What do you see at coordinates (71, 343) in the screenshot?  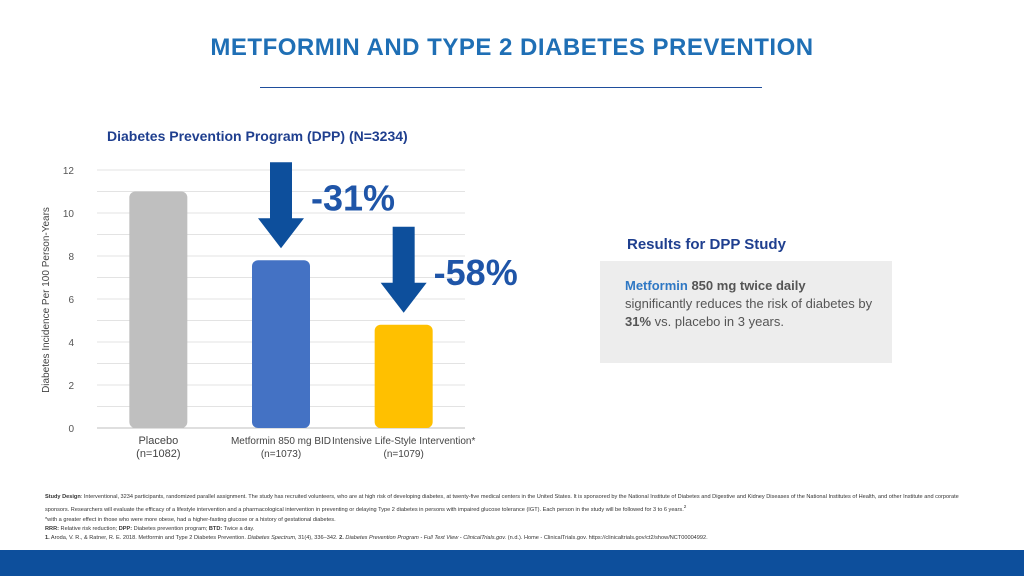 I see `y-tick-label: 4` at bounding box center [71, 343].